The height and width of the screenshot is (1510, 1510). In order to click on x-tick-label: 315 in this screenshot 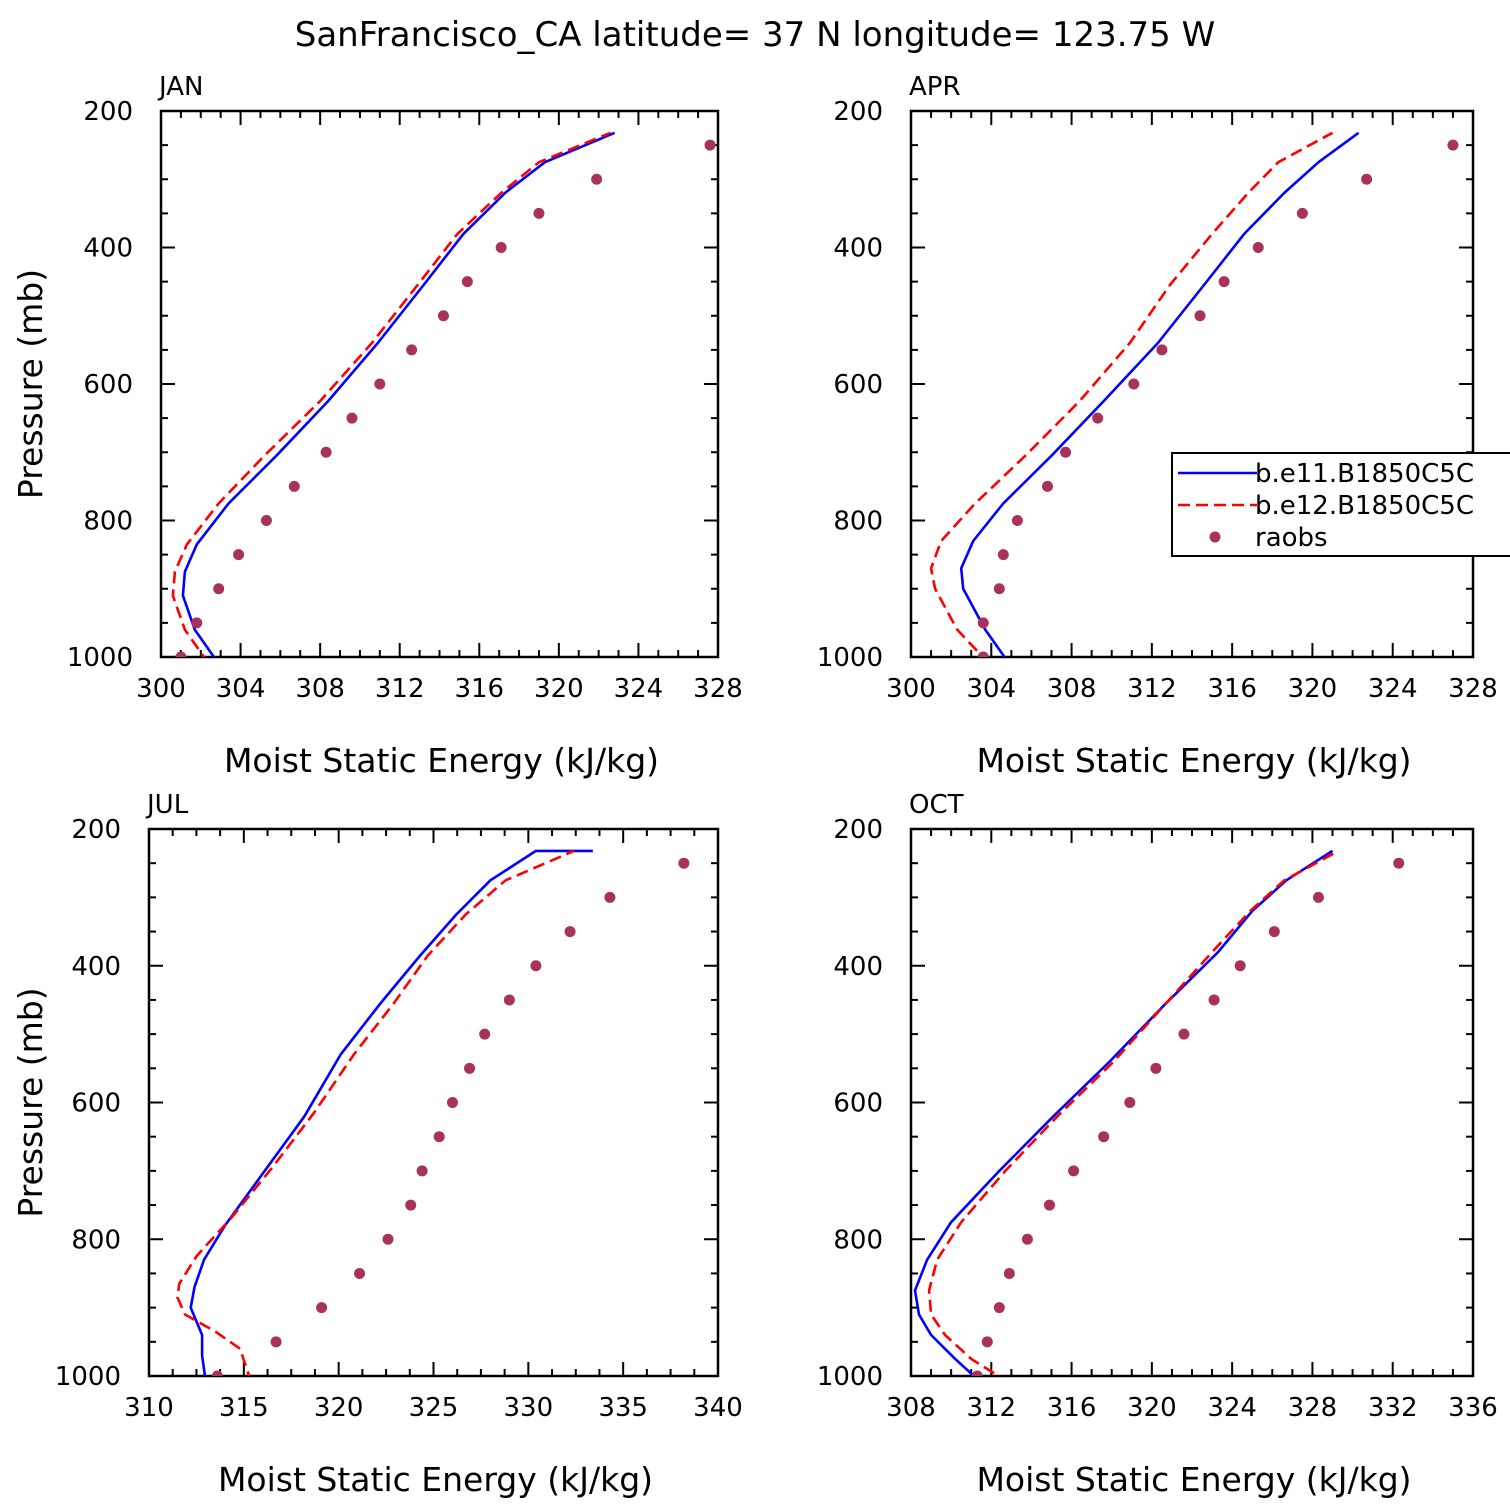, I will do `click(244, 1408)`.